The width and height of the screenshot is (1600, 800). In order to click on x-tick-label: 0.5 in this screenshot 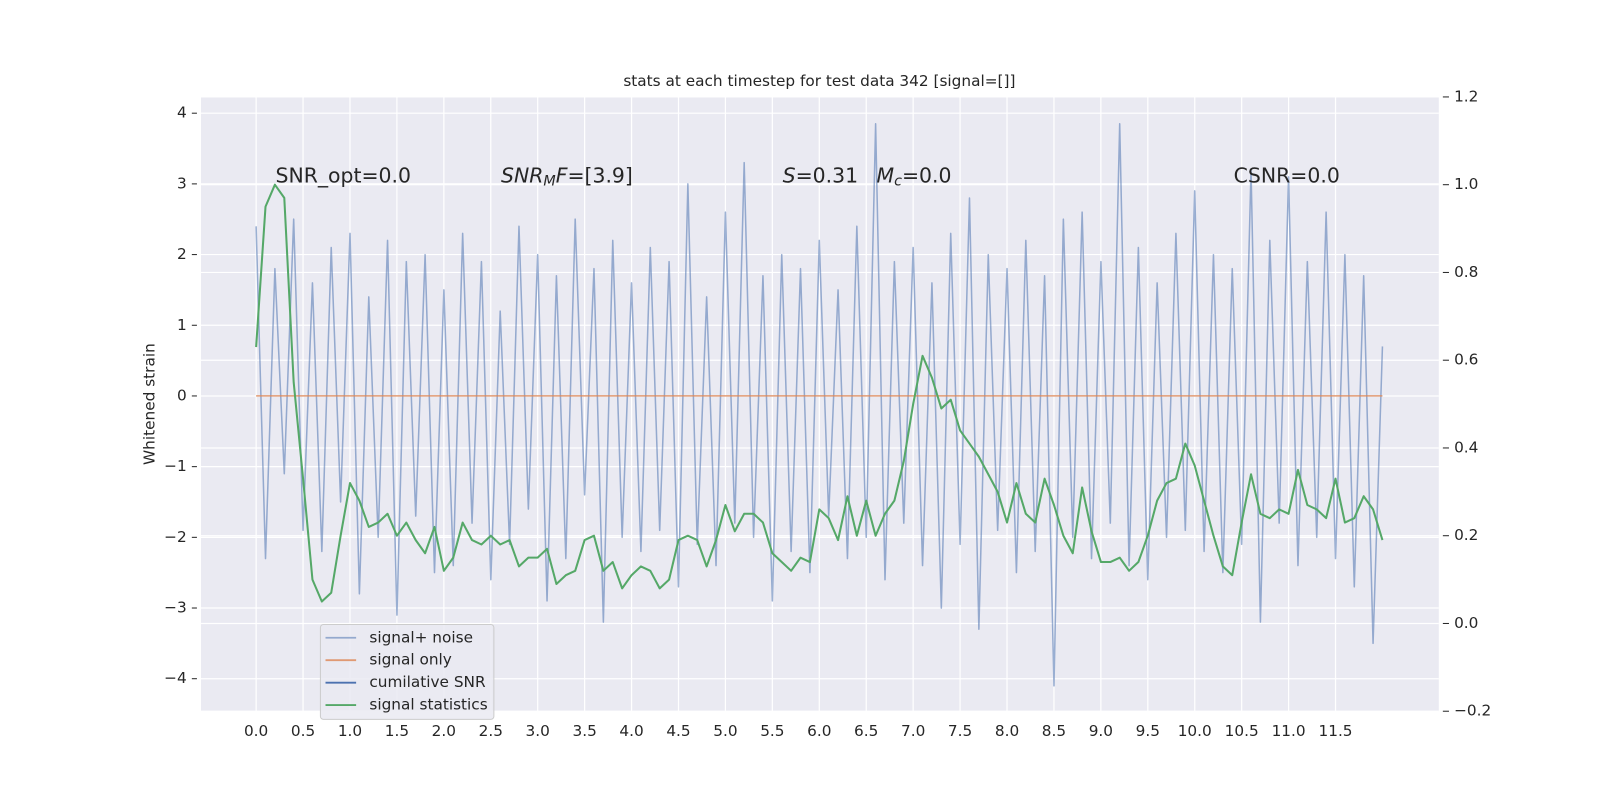, I will do `click(303, 731)`.